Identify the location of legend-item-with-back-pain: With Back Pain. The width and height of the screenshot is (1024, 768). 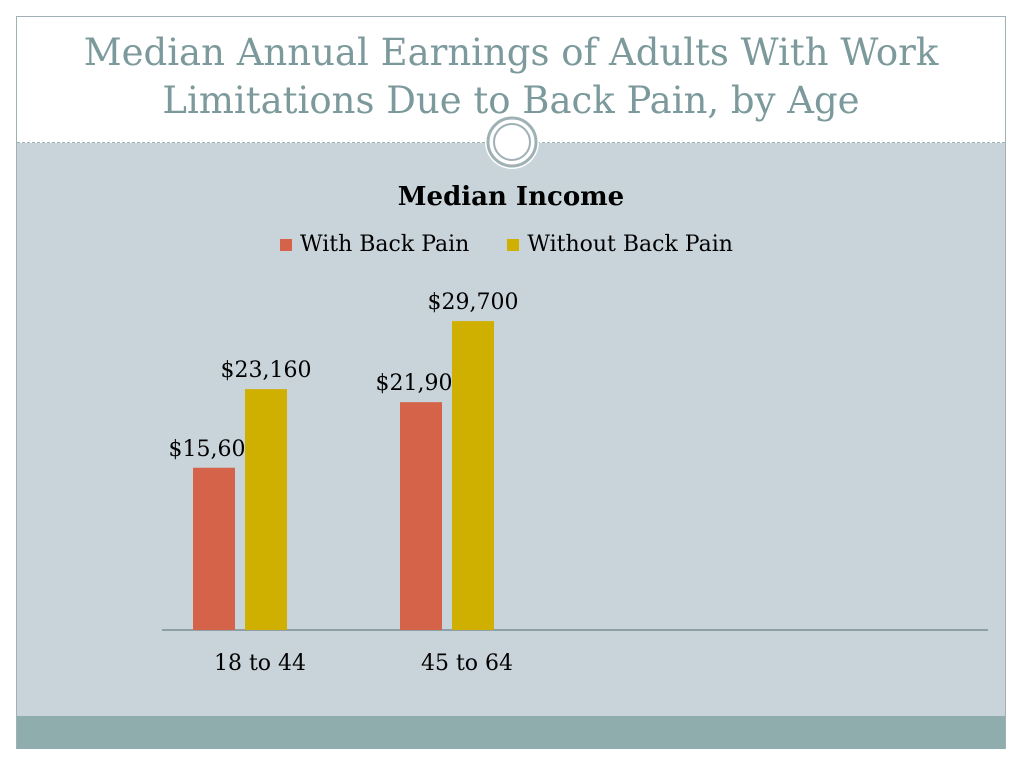
(374, 244).